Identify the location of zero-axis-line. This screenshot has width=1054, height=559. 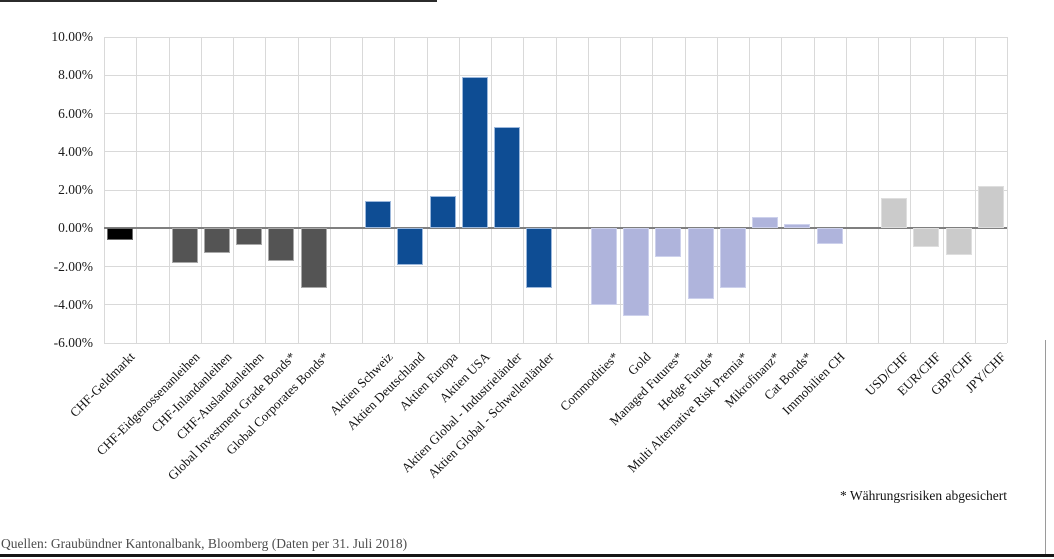
(555, 228).